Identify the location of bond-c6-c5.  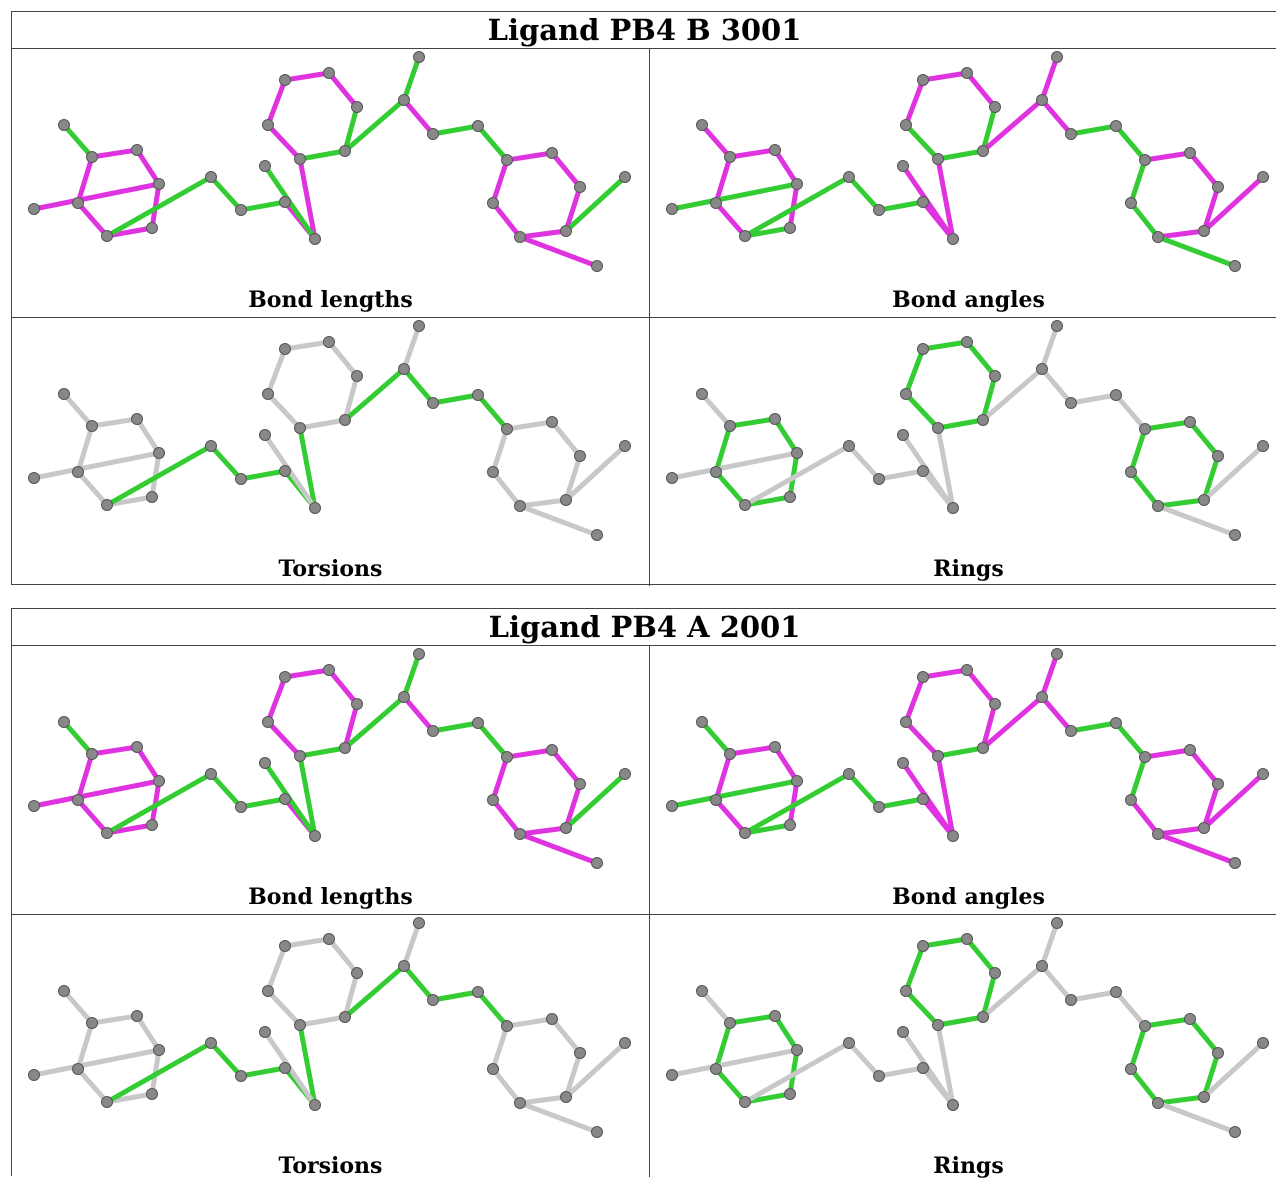
(767, 501).